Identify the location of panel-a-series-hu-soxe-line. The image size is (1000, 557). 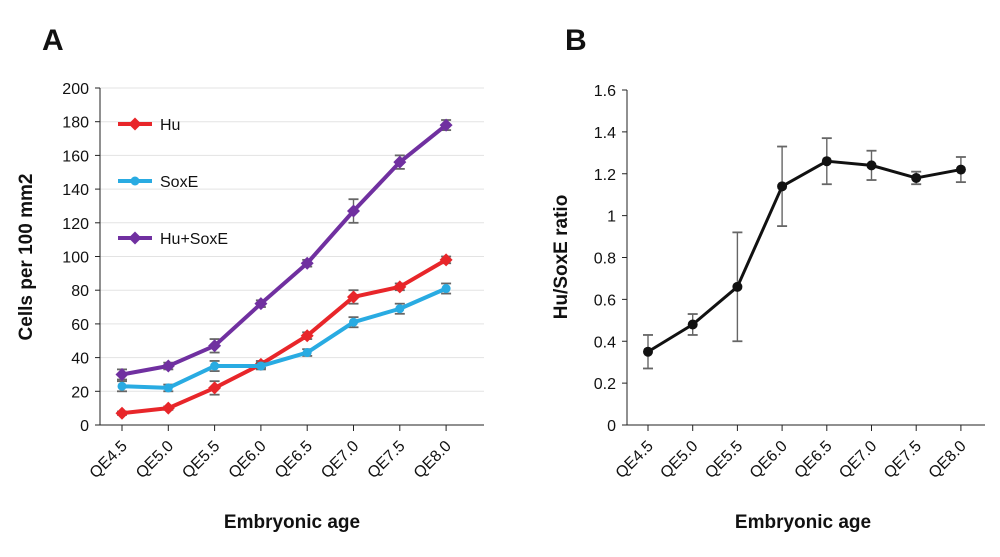
(284, 250).